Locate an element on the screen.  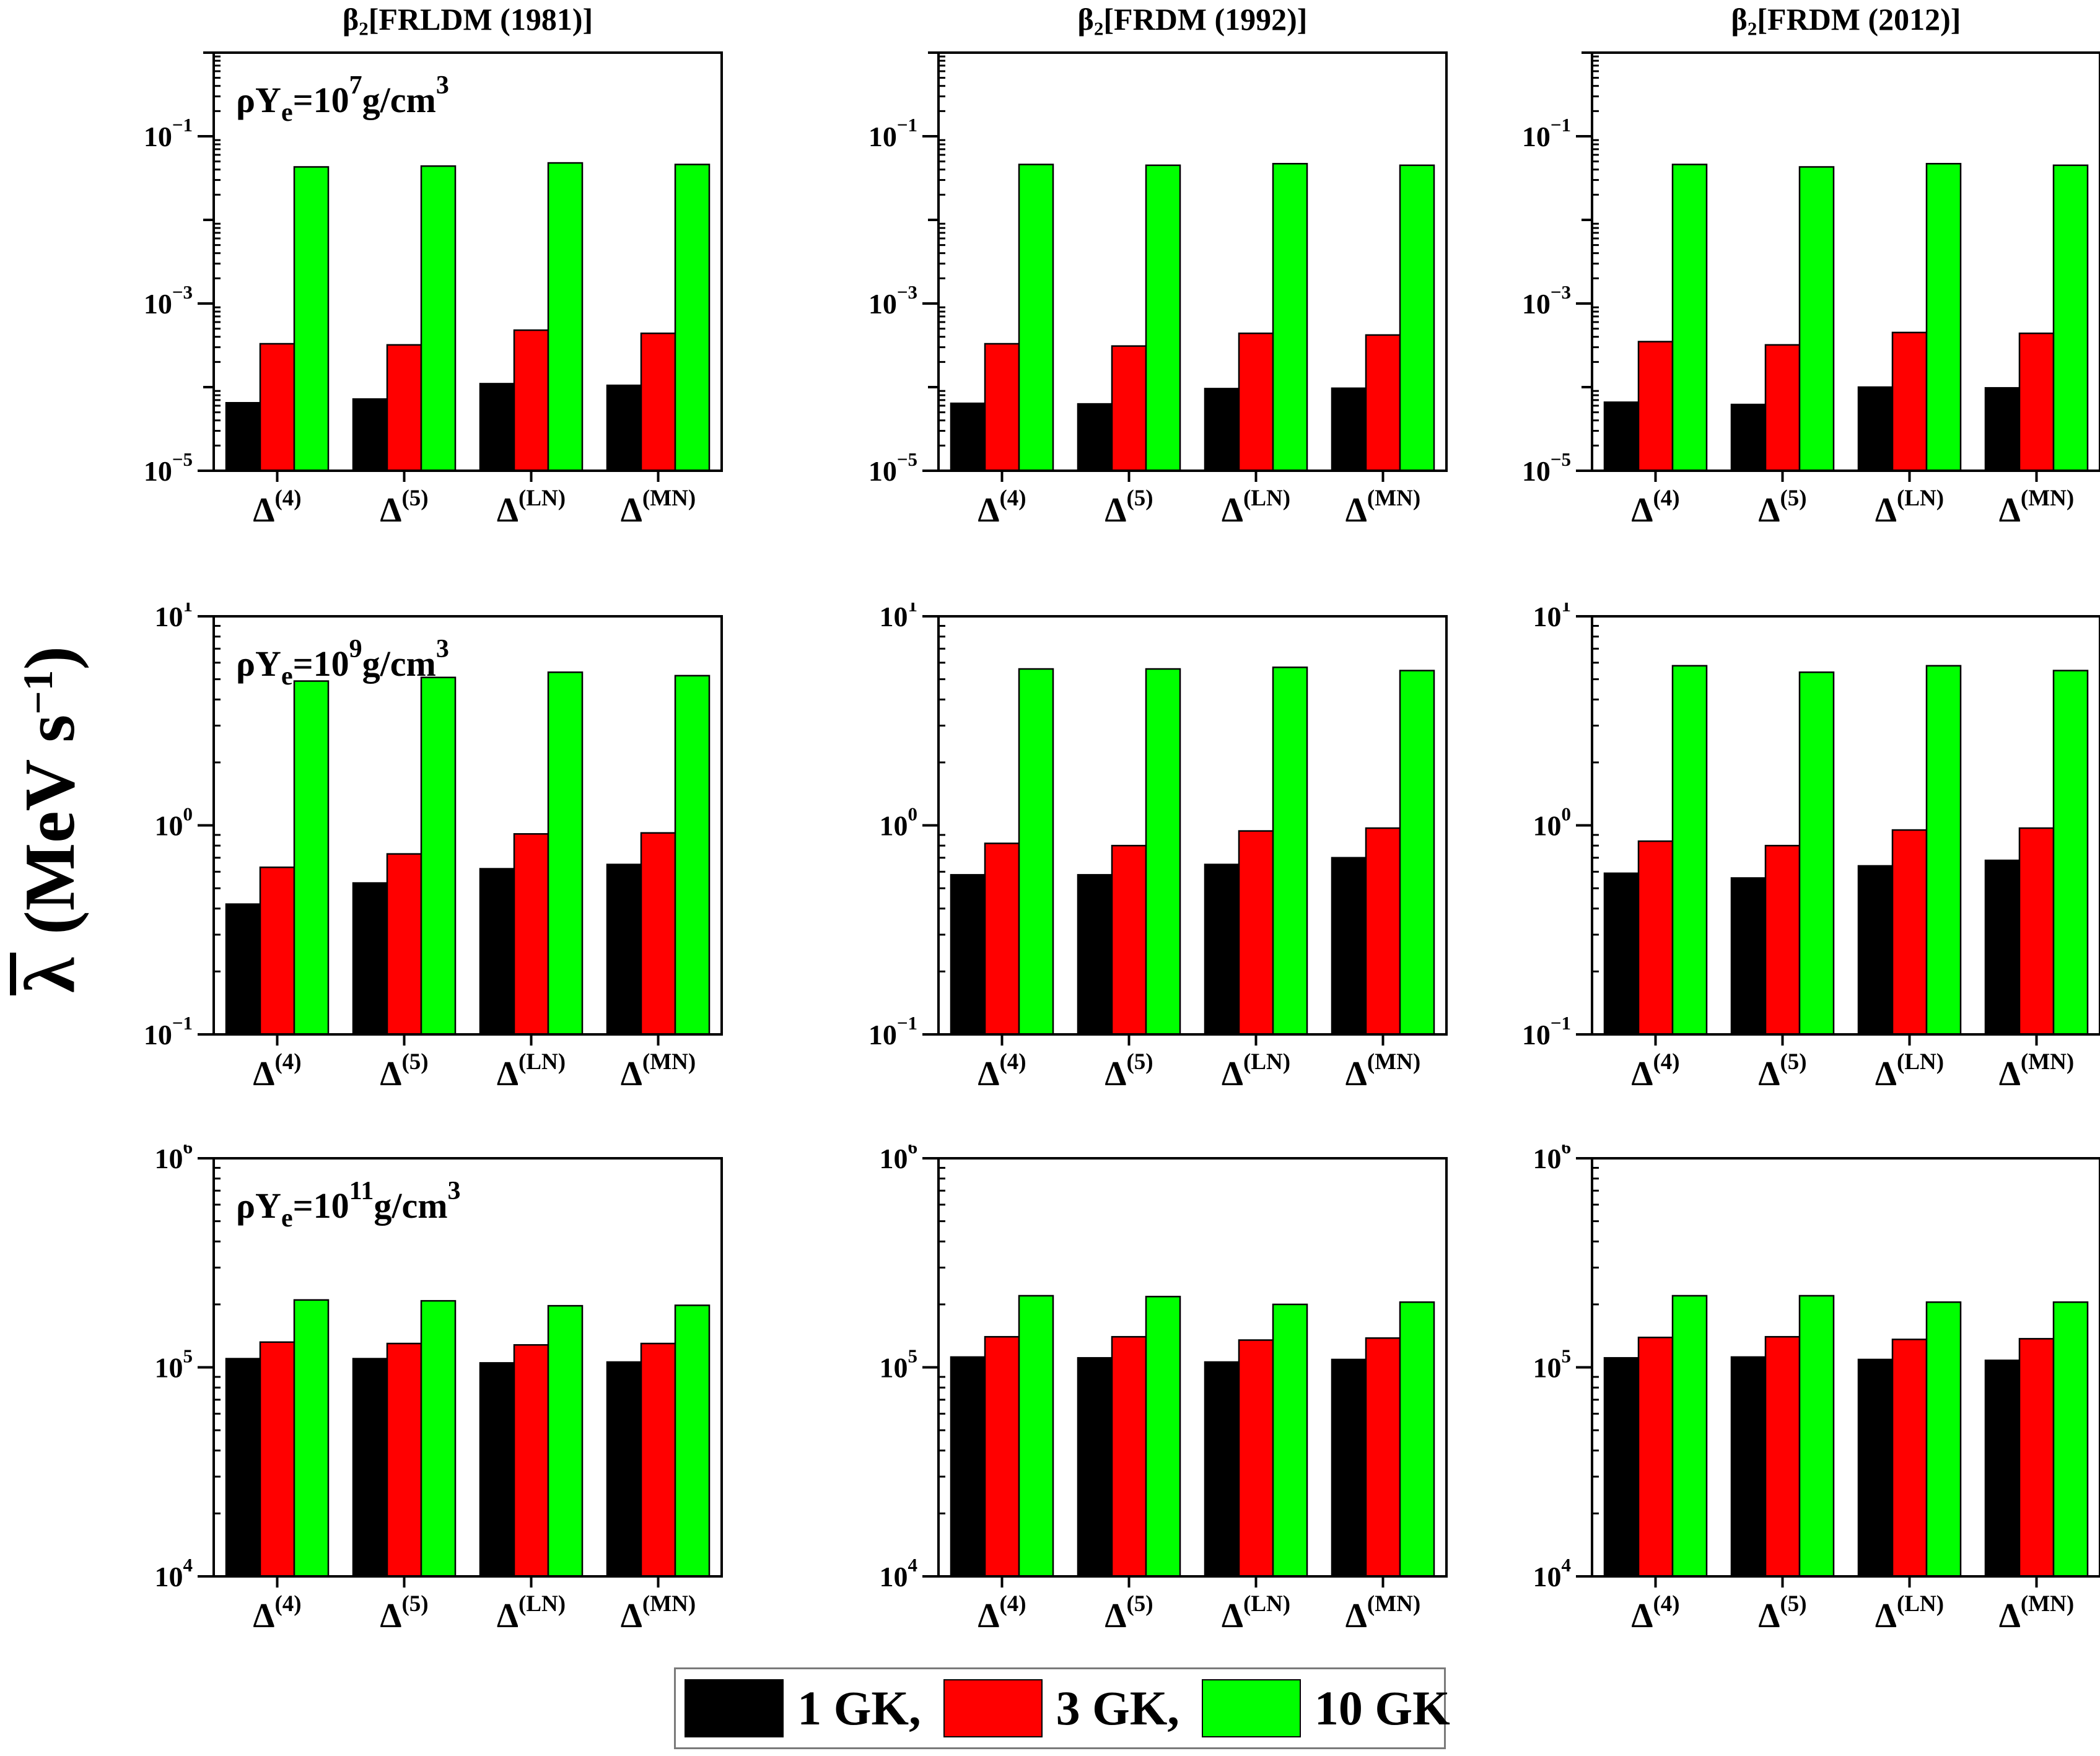
y-tick-label: 10⁴ is located at coordinates (174, 1573).